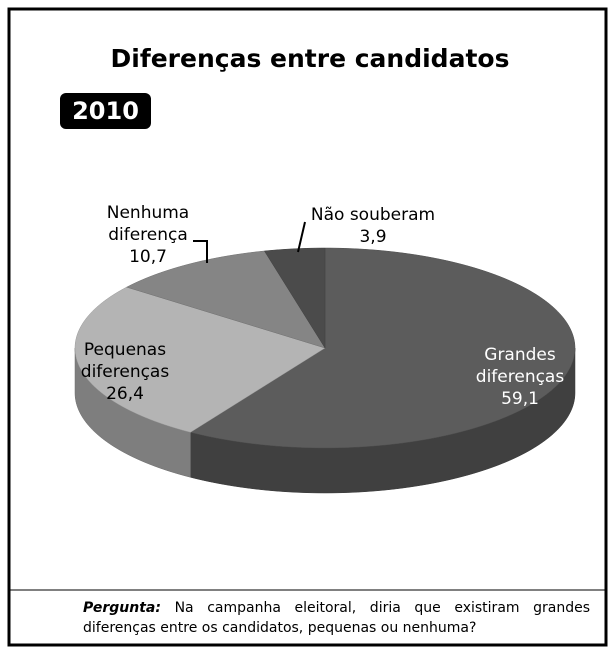 The image size is (614, 647). What do you see at coordinates (310, 58) in the screenshot?
I see `chart-title: Diferenças entre candidatos` at bounding box center [310, 58].